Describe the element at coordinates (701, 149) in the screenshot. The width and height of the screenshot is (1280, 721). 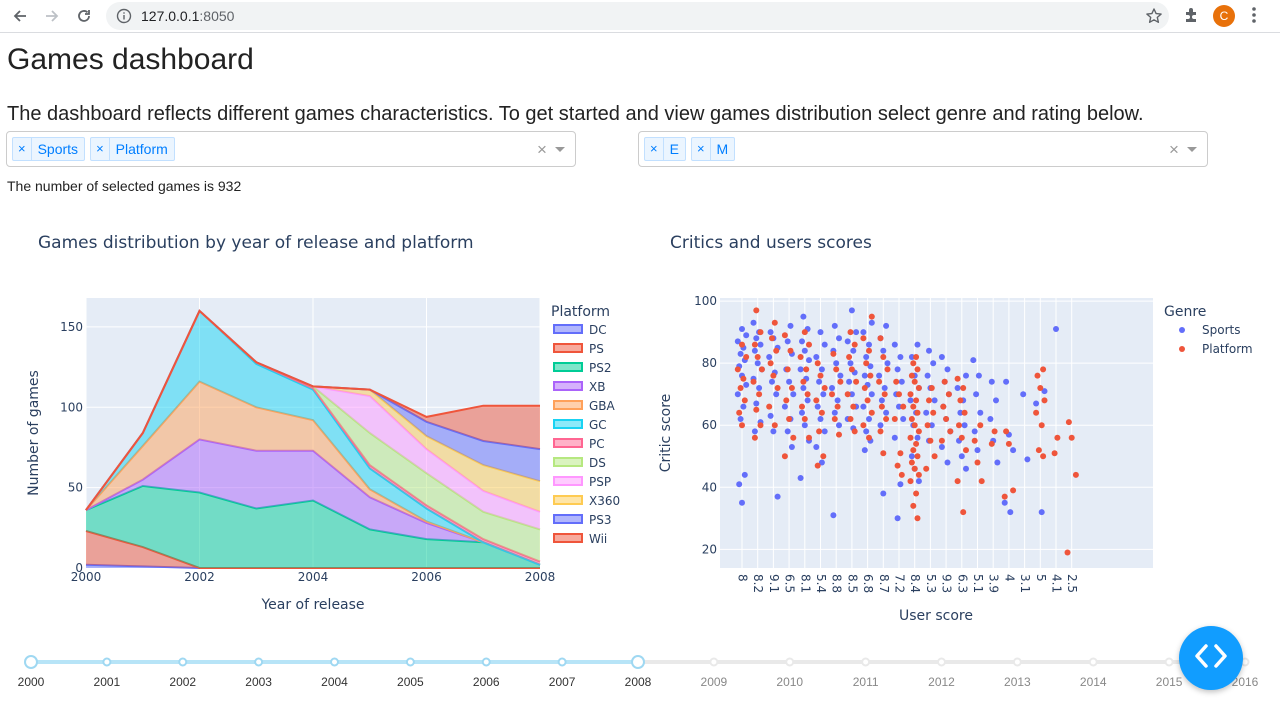
I see `remove-tag-icon: ×` at that location.